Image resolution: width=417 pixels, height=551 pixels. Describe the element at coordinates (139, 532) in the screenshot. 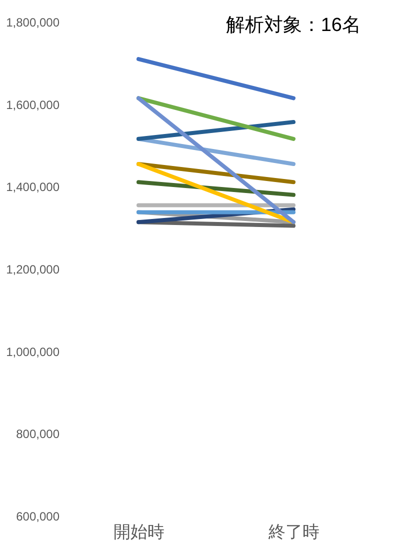

I see `x-tick-label: 開始時` at that location.